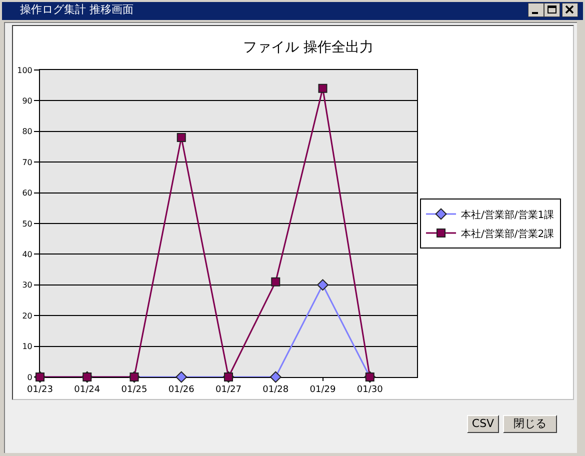 This screenshot has width=585, height=456. I want to click on y-tick-label: 0, so click(29, 377).